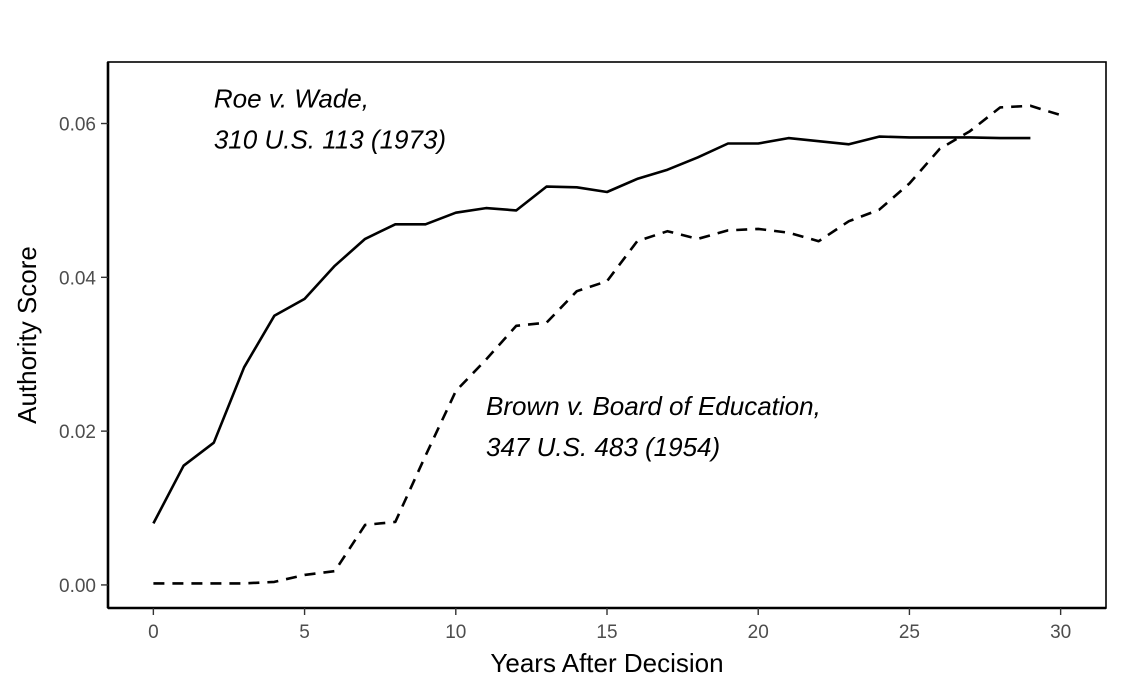 The image size is (1122, 693). What do you see at coordinates (653, 406) in the screenshot?
I see `annotation-line: Brown v. Board of Education,` at bounding box center [653, 406].